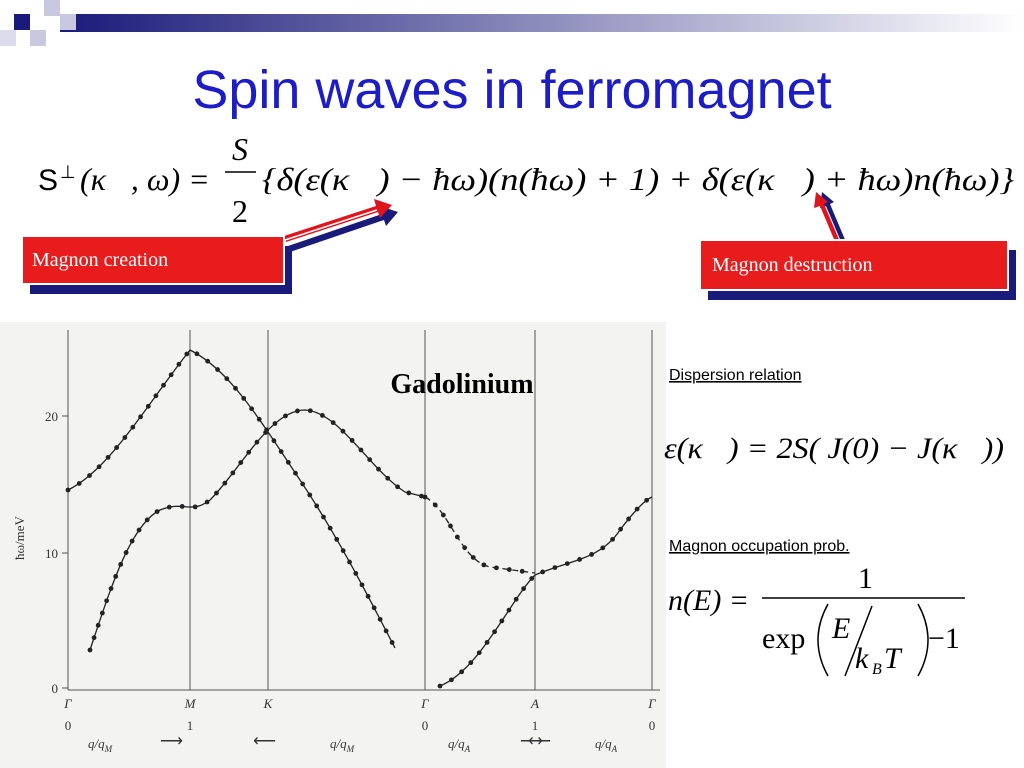 Image resolution: width=1024 pixels, height=768 pixels. I want to click on x-scale-sub: M, so click(108, 749).